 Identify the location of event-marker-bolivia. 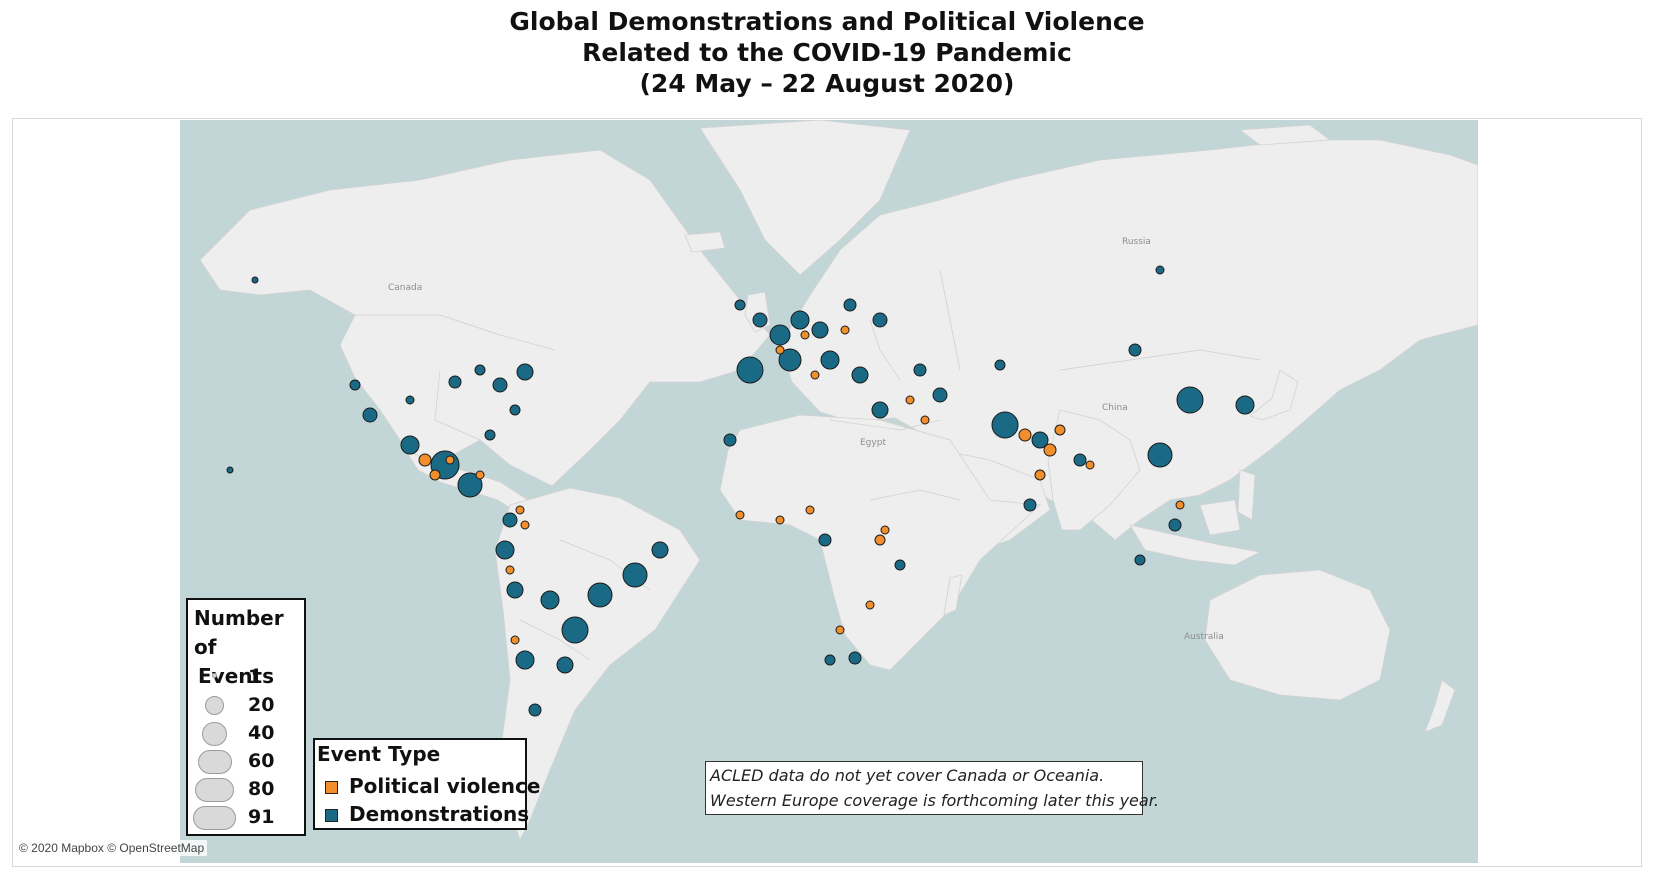
(550, 600).